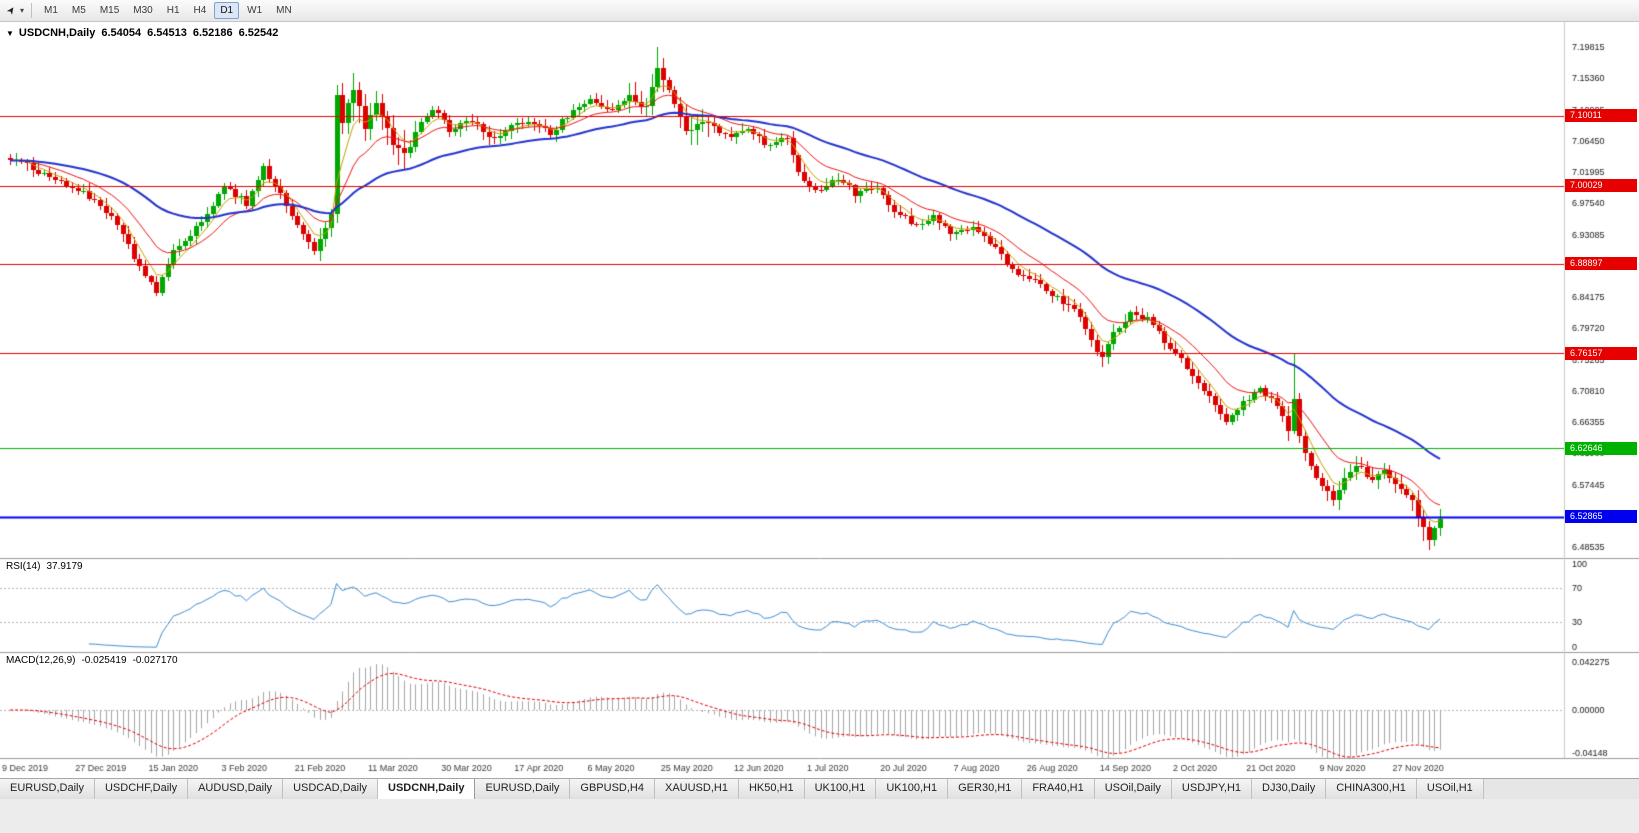 This screenshot has width=1639, height=833. Describe the element at coordinates (41, 660) in the screenshot. I see `macd-name: MACD(12,26,9)` at that location.